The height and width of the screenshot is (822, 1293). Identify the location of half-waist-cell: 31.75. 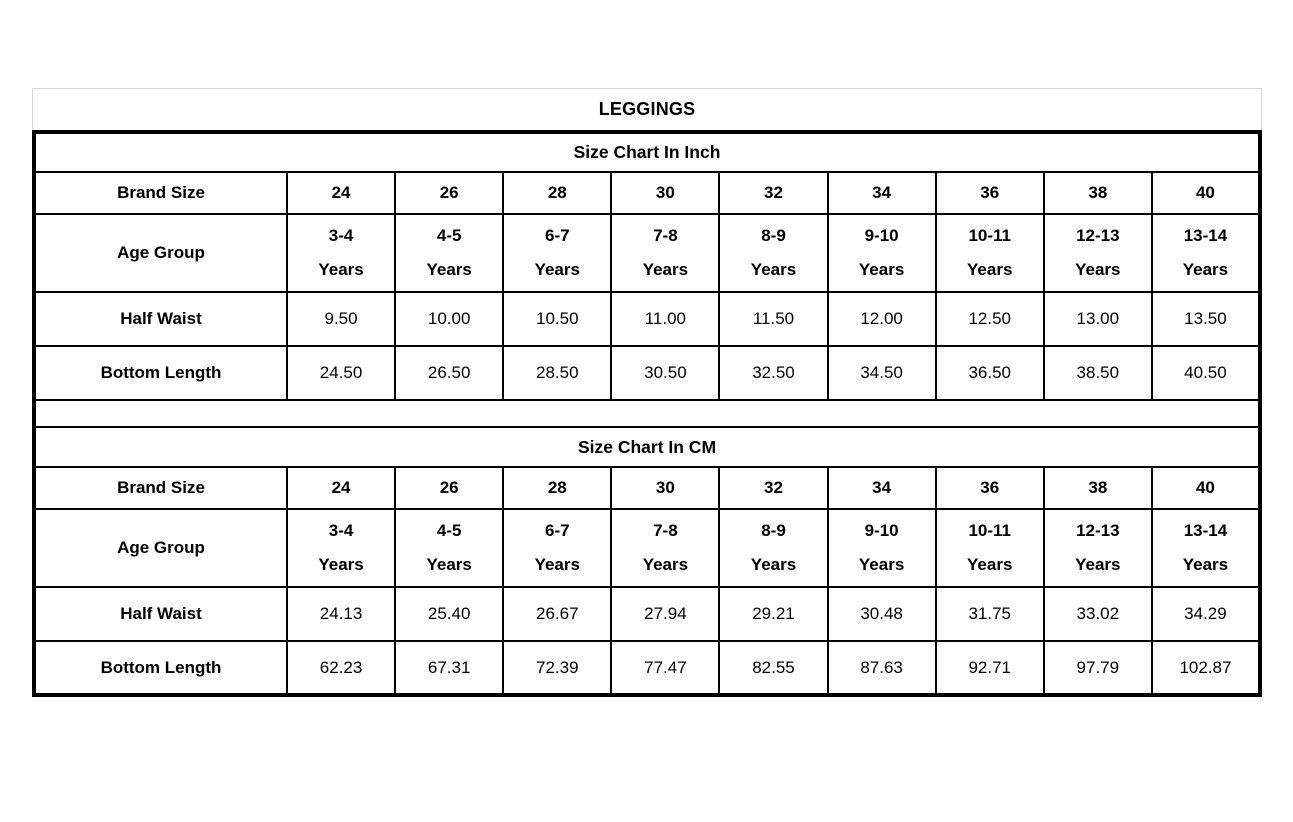
(989, 614).